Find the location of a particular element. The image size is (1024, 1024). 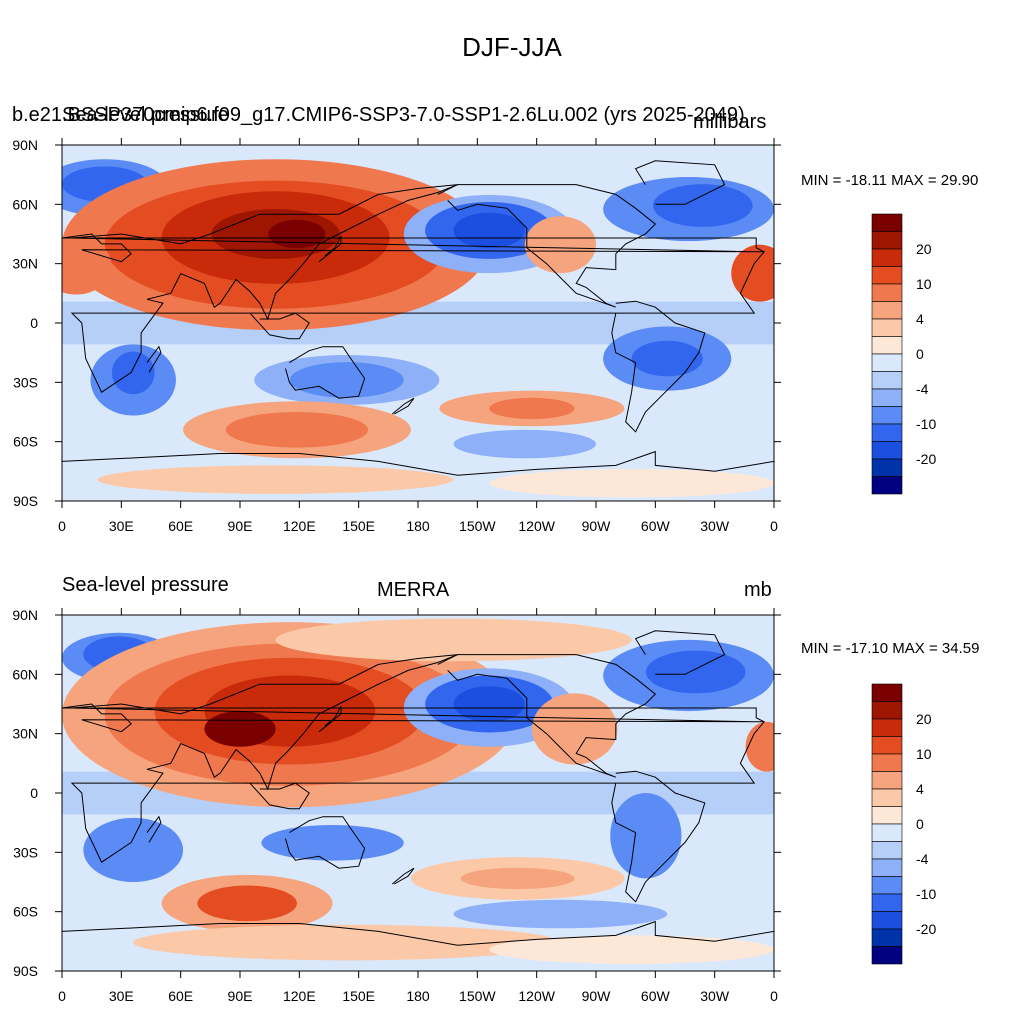

colorbar-label: 10 is located at coordinates (924, 754).